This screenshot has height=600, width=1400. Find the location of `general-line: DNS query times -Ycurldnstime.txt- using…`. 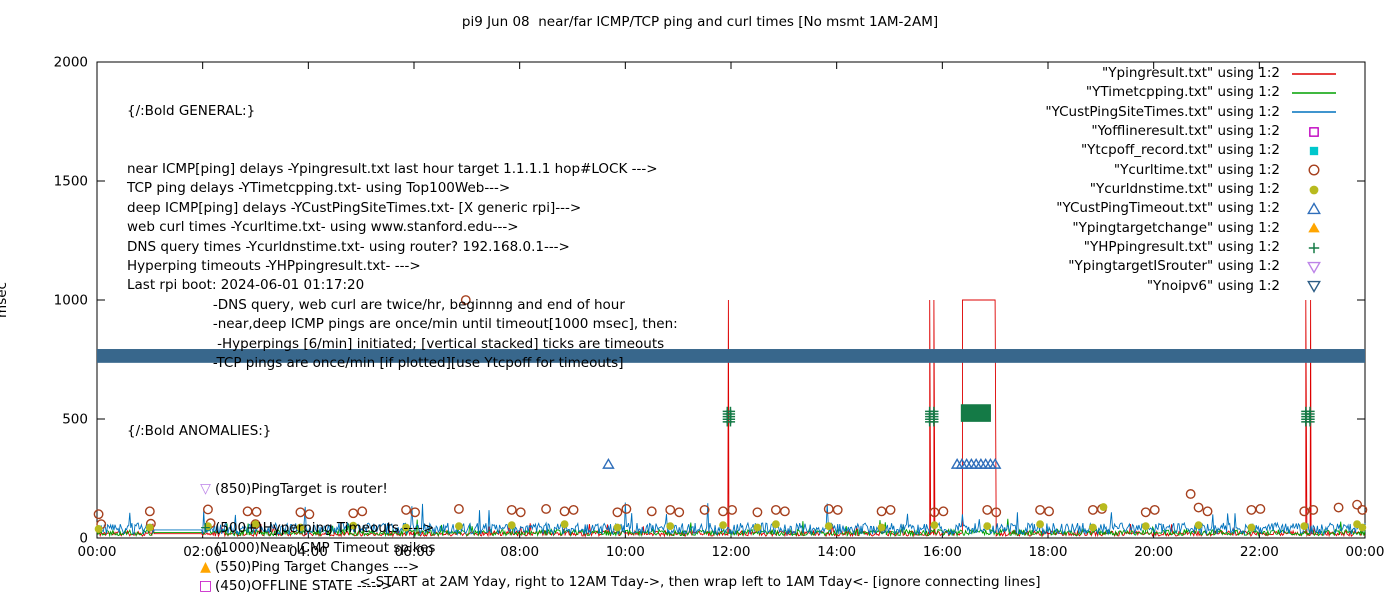

general-line: DNS query times -Ycurldnstime.txt- using… is located at coordinates (348, 246).